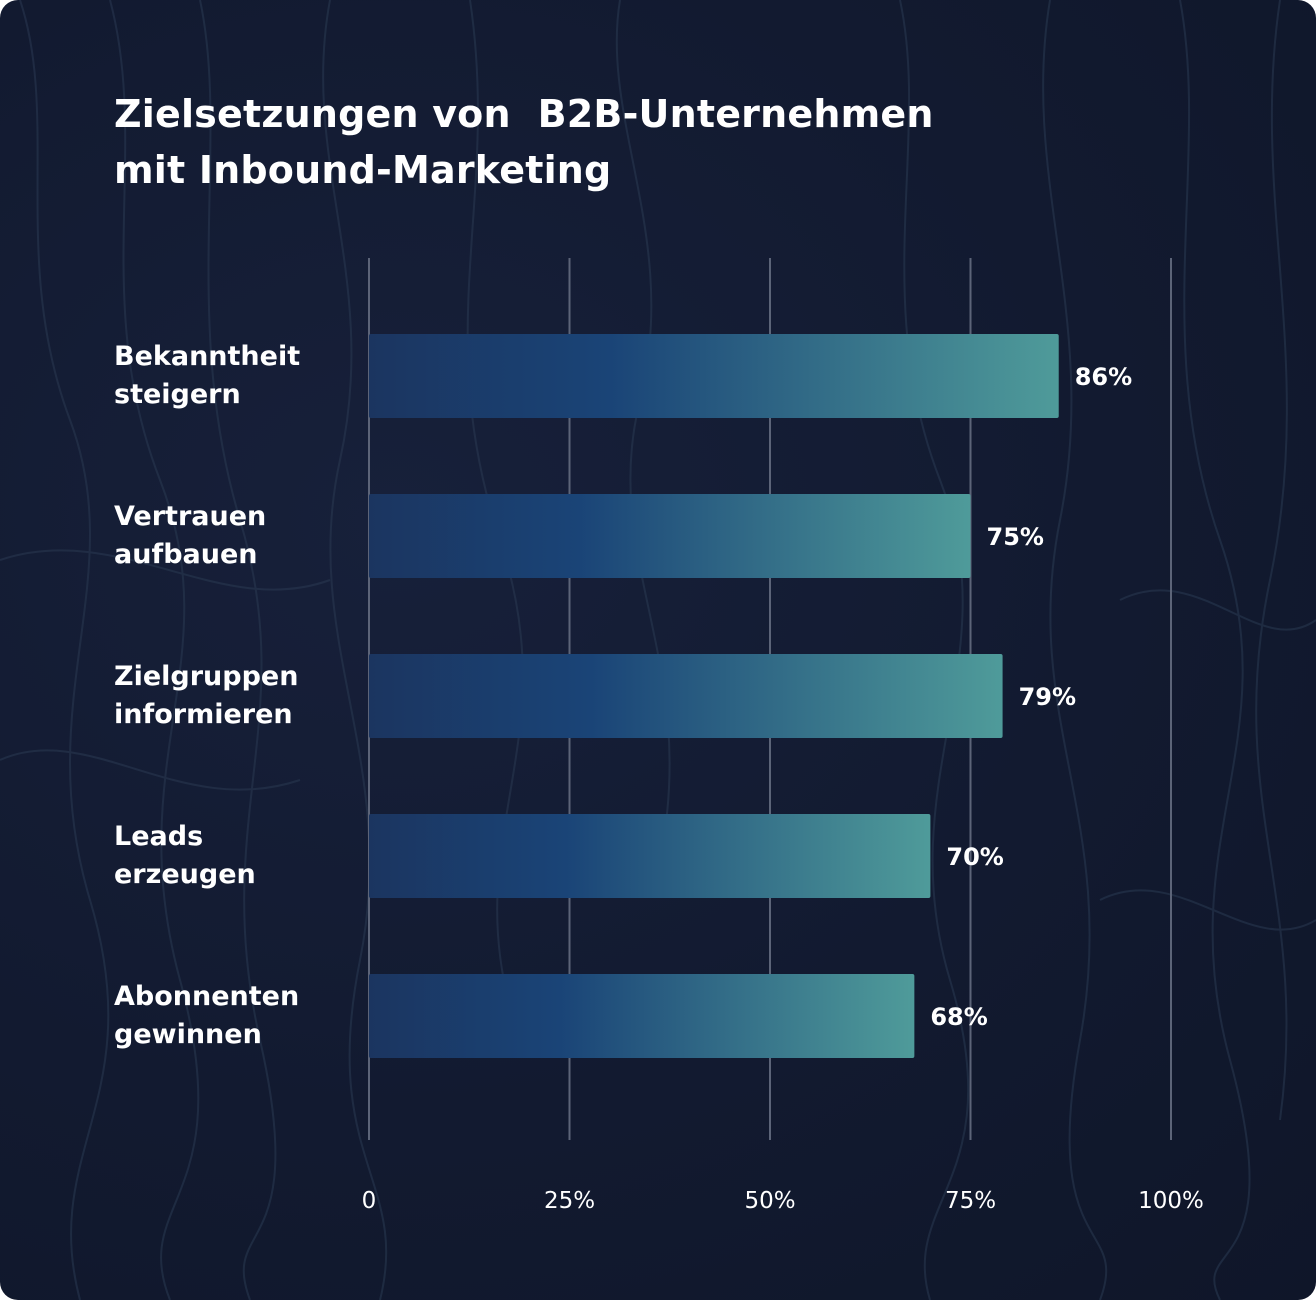  What do you see at coordinates (363, 170) in the screenshot?
I see `chart-title-line-2: mit Inbound-Marketing` at bounding box center [363, 170].